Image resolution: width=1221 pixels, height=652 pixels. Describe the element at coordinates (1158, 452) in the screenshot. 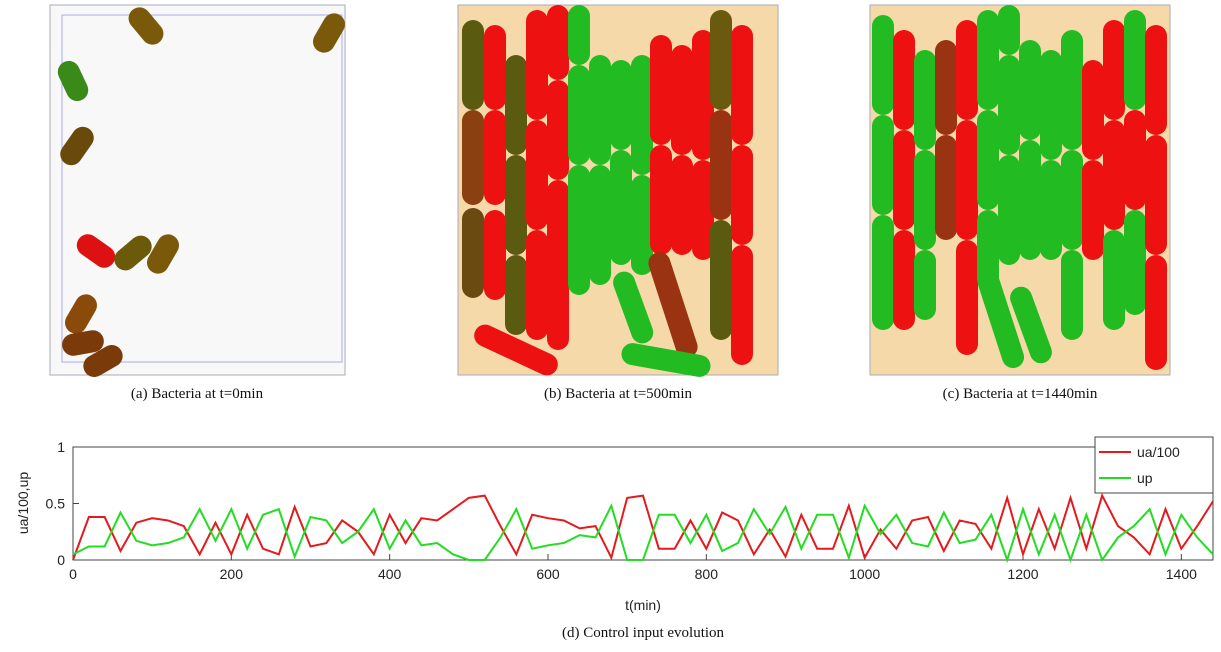

I see `legend-label: ua/100` at that location.